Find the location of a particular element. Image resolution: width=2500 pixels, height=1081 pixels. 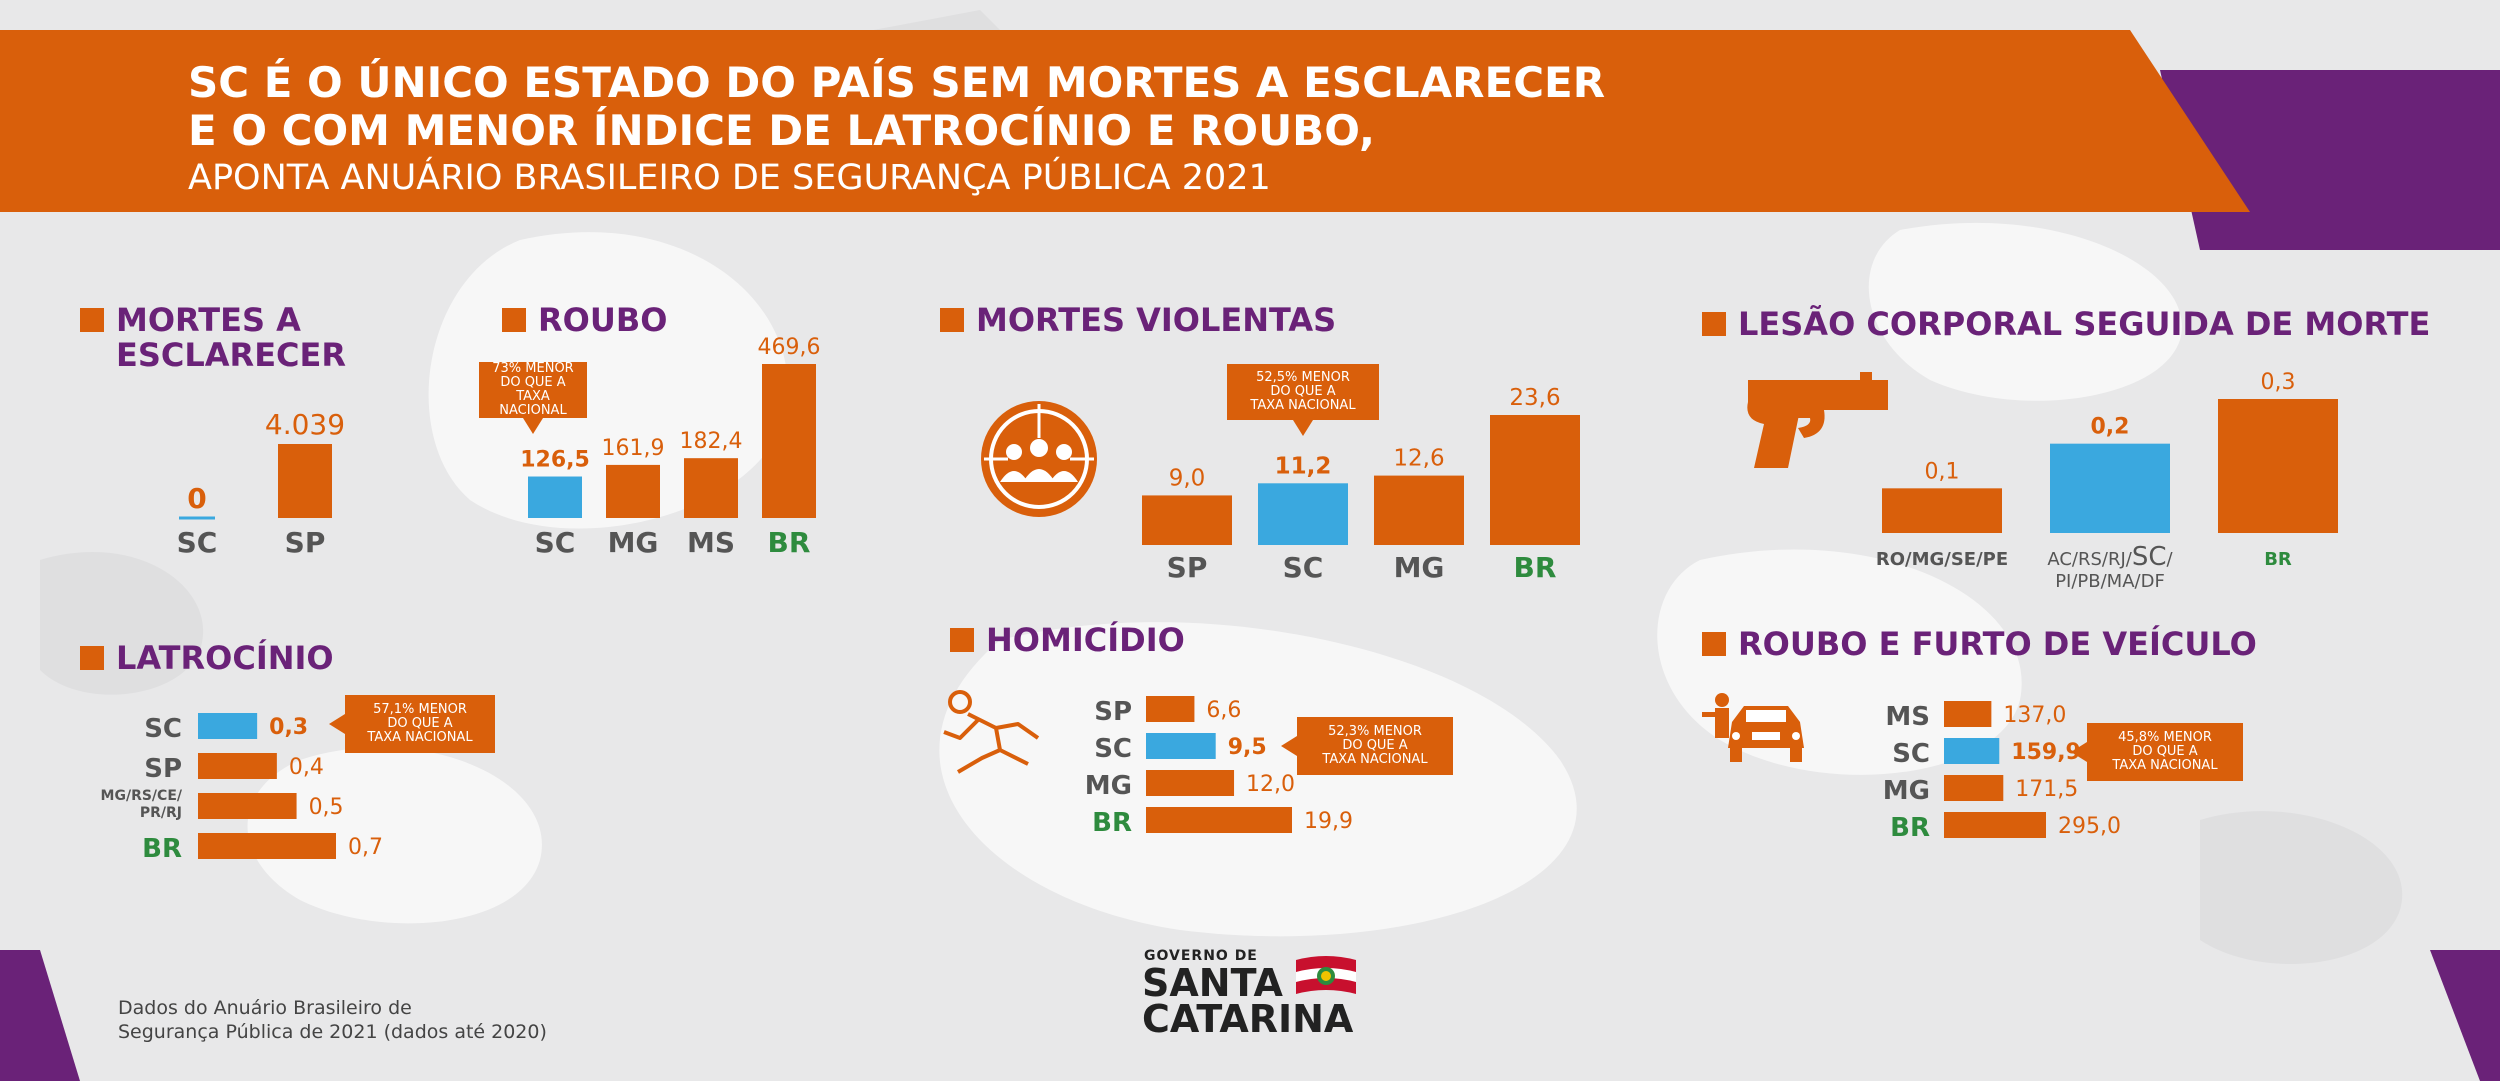

data-label: 0,1 is located at coordinates (1942, 471).